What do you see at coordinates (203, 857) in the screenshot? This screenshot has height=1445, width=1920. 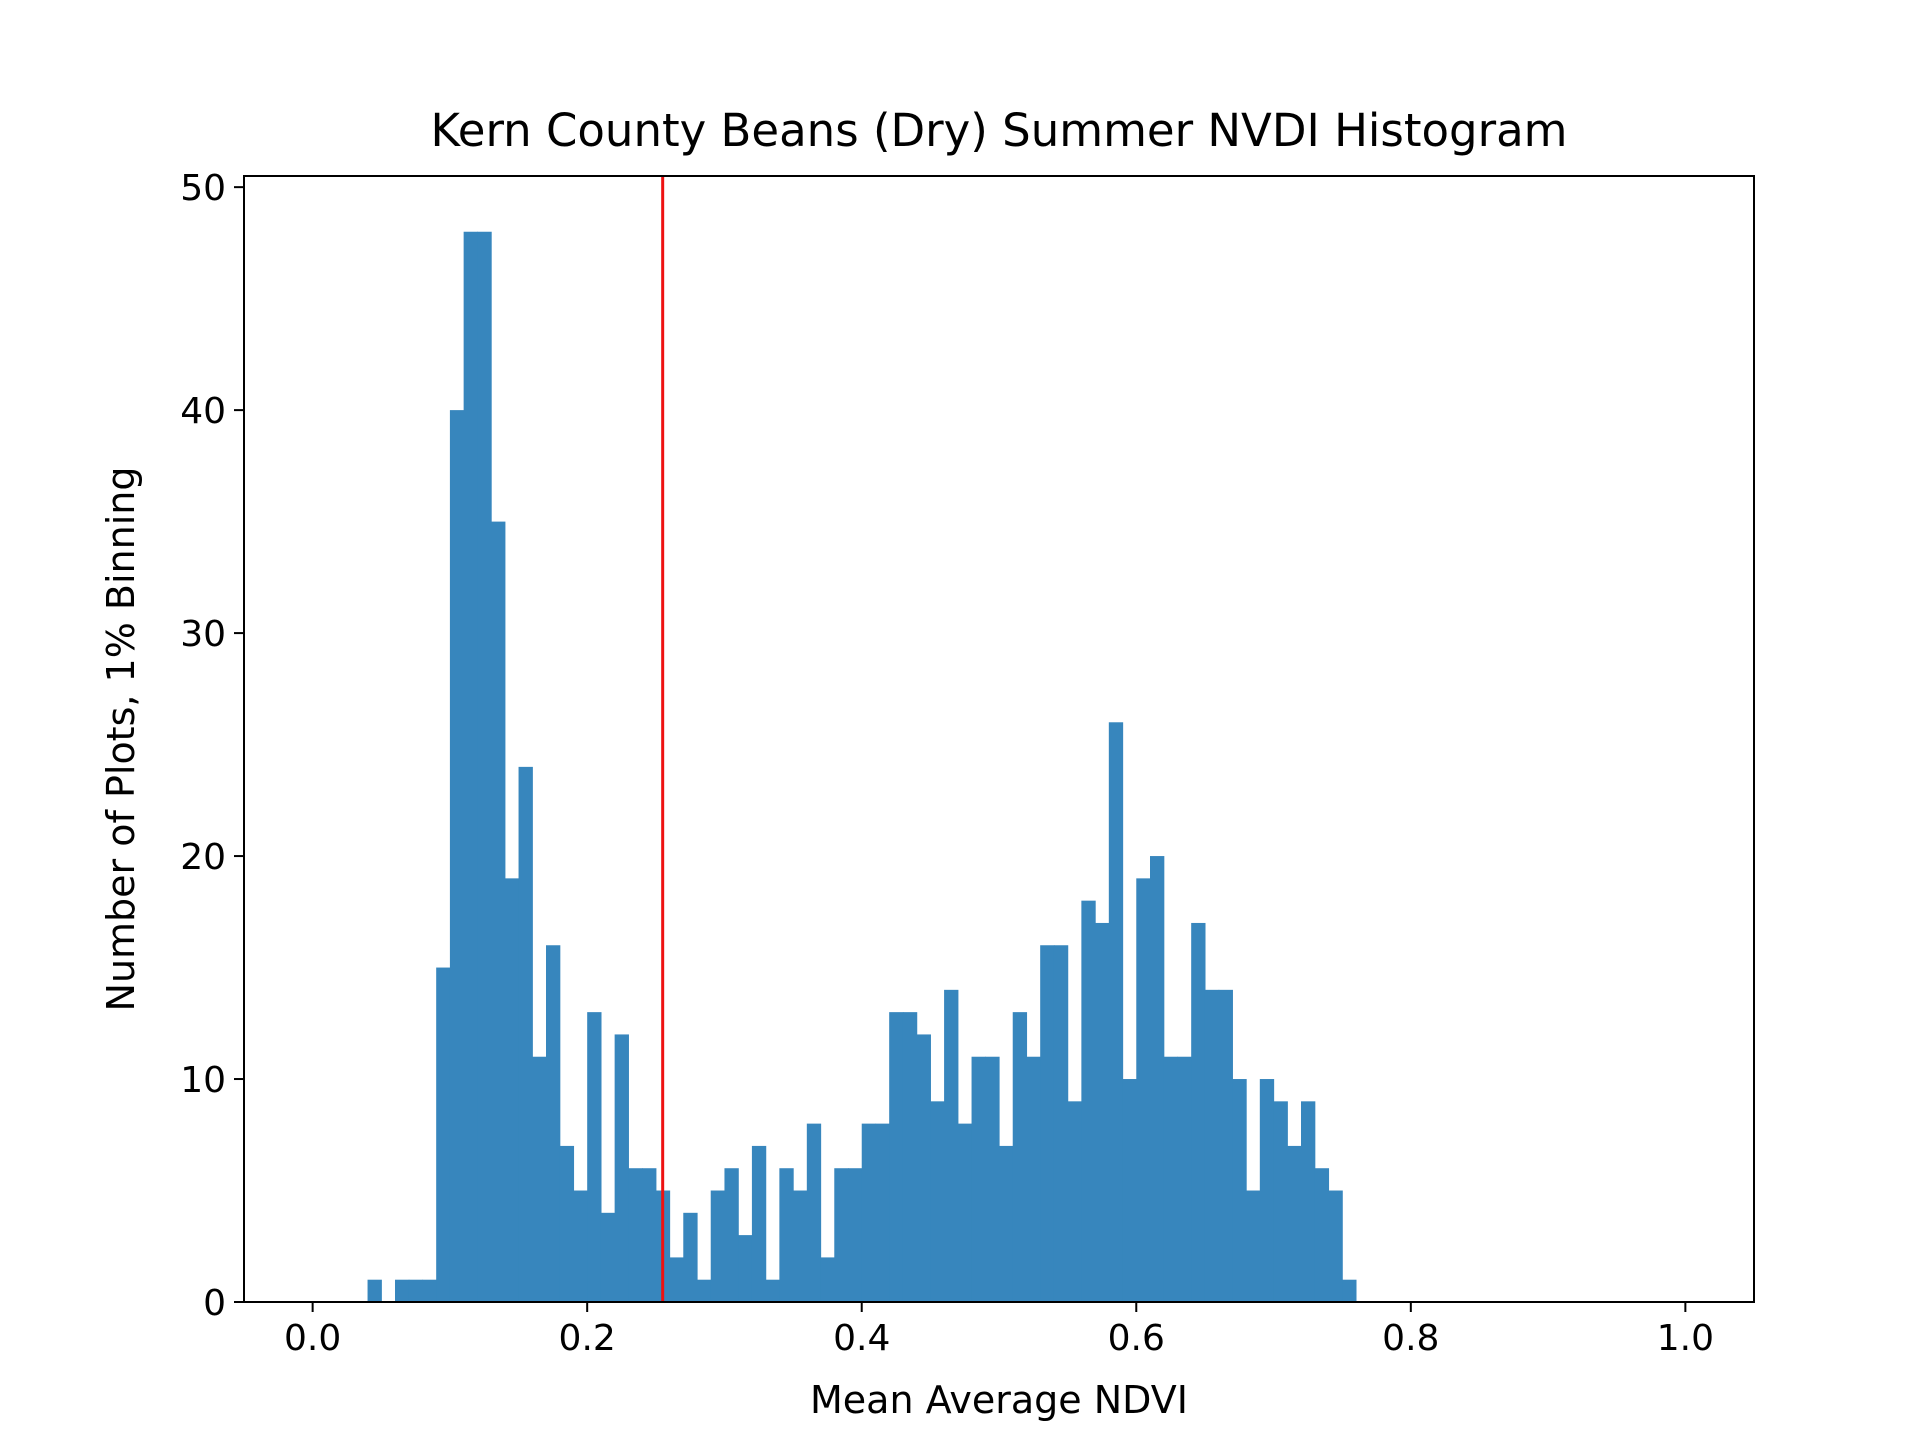 I see `y-tick-label: 20` at bounding box center [203, 857].